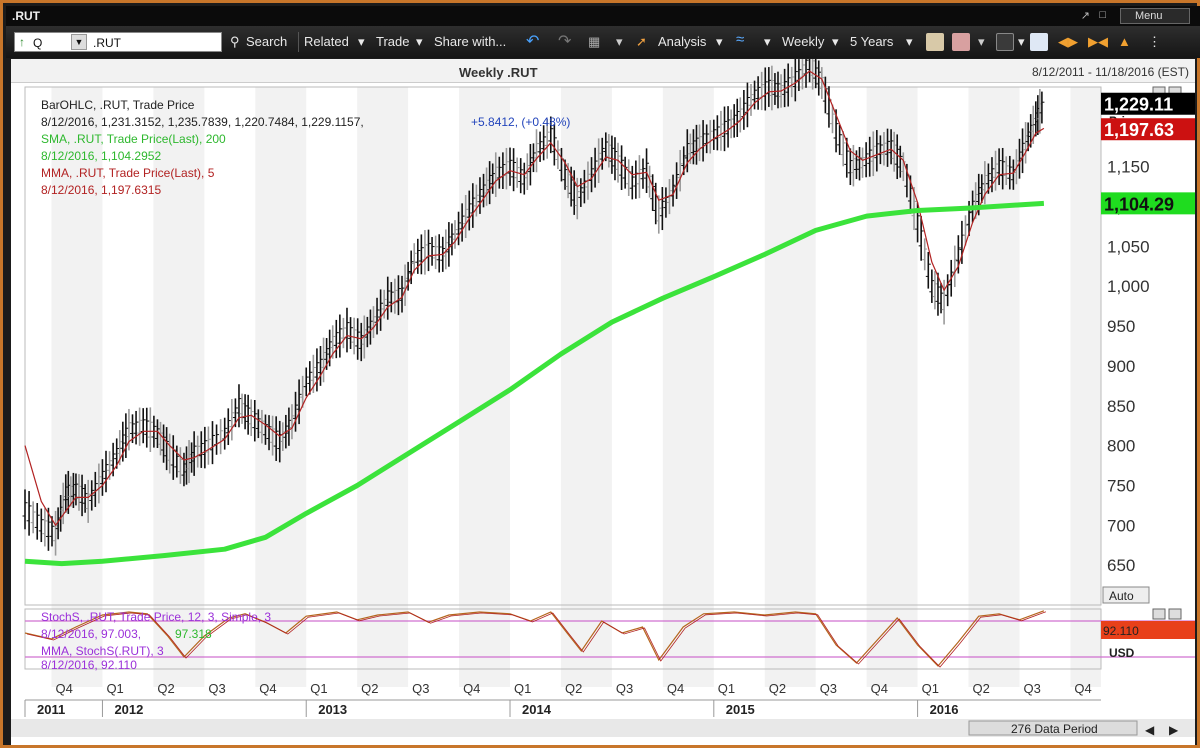 The height and width of the screenshot is (748, 1200). Describe the element at coordinates (536, 639) in the screenshot. I see `stoch-mma-line` at that location.